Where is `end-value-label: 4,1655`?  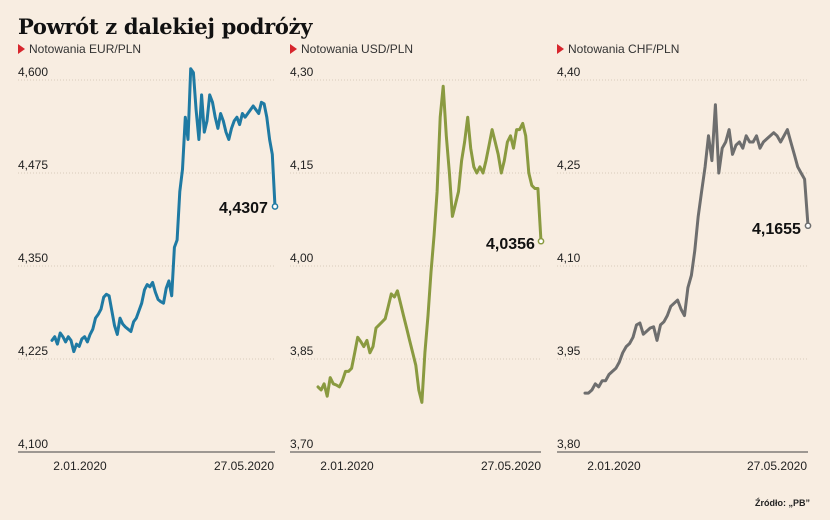
end-value-label: 4,1655 is located at coordinates (776, 229).